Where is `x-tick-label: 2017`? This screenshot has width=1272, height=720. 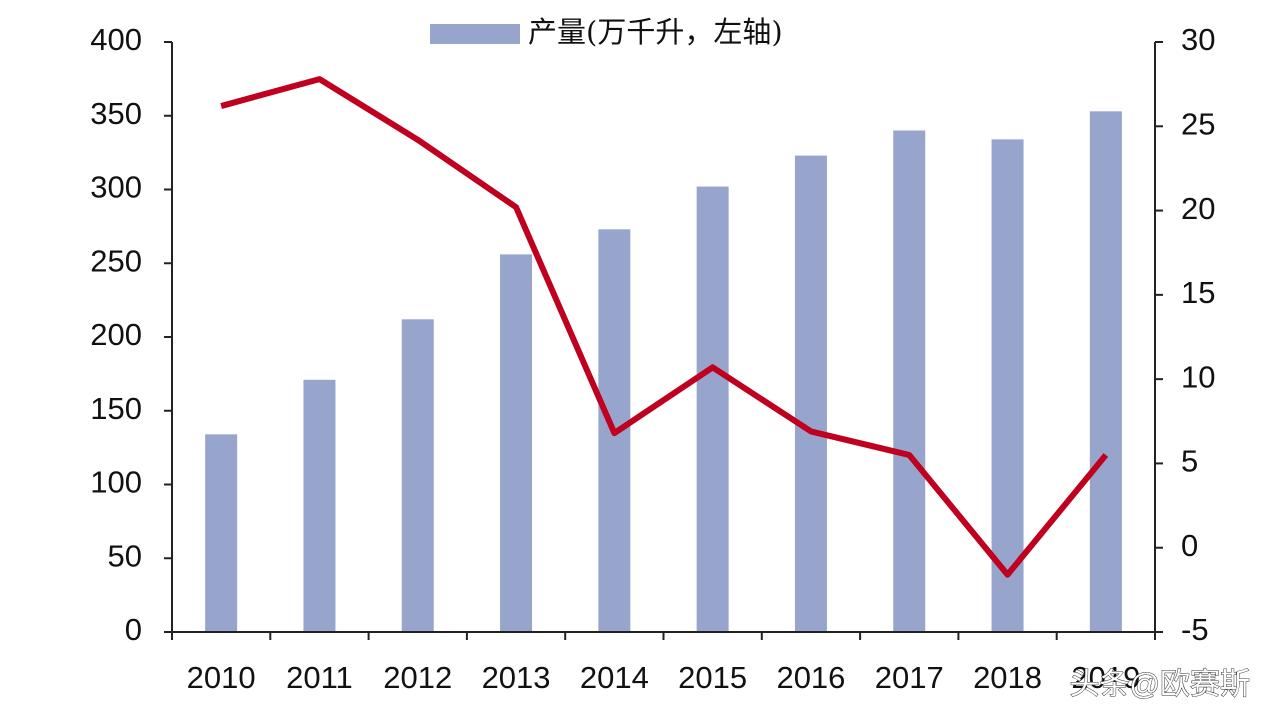 x-tick-label: 2017 is located at coordinates (909, 677).